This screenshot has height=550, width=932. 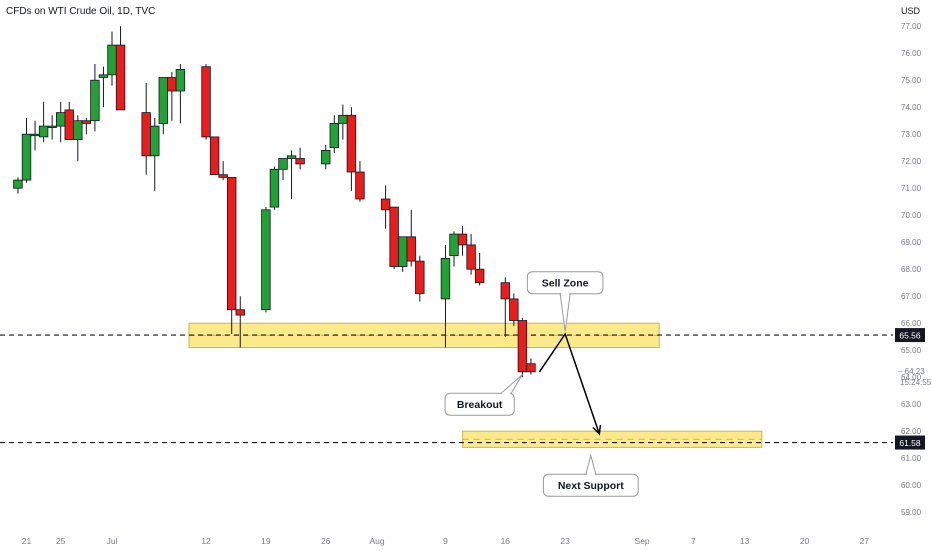 I want to click on x-tick-label: 16, so click(x=506, y=541).